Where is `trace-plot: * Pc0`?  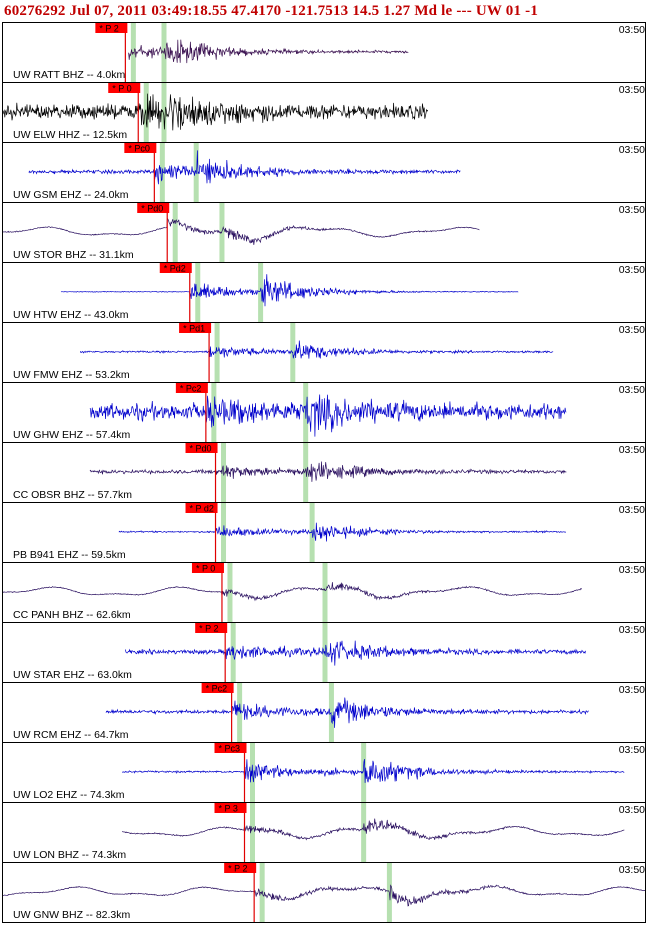
trace-plot: * Pc0 is located at coordinates (244, 172).